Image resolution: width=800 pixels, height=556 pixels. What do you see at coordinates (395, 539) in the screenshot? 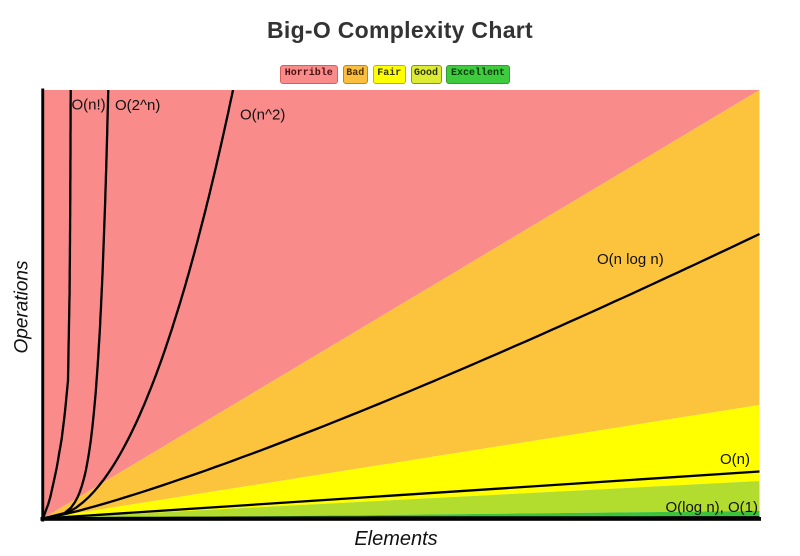
I see `svg-text: Elements` at bounding box center [395, 539].